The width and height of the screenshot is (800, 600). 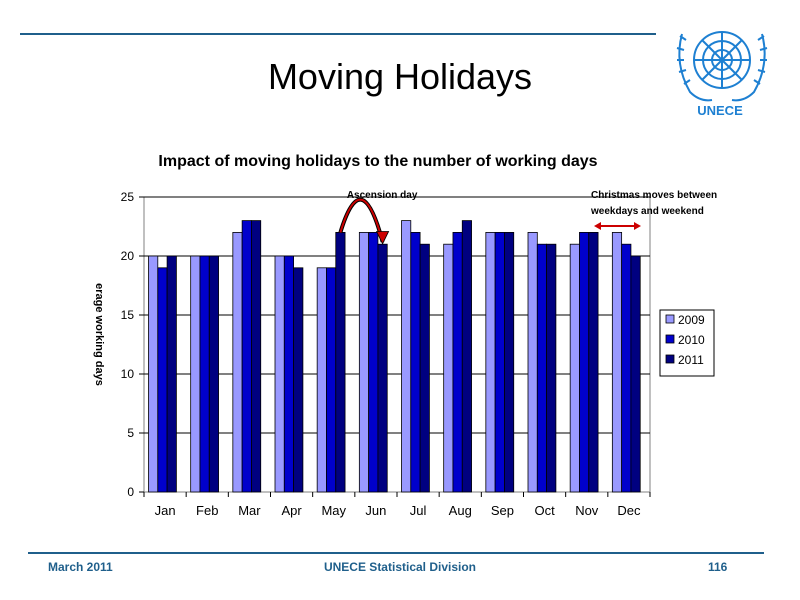 What do you see at coordinates (207, 510) in the screenshot?
I see `x-tick-label: Feb` at bounding box center [207, 510].